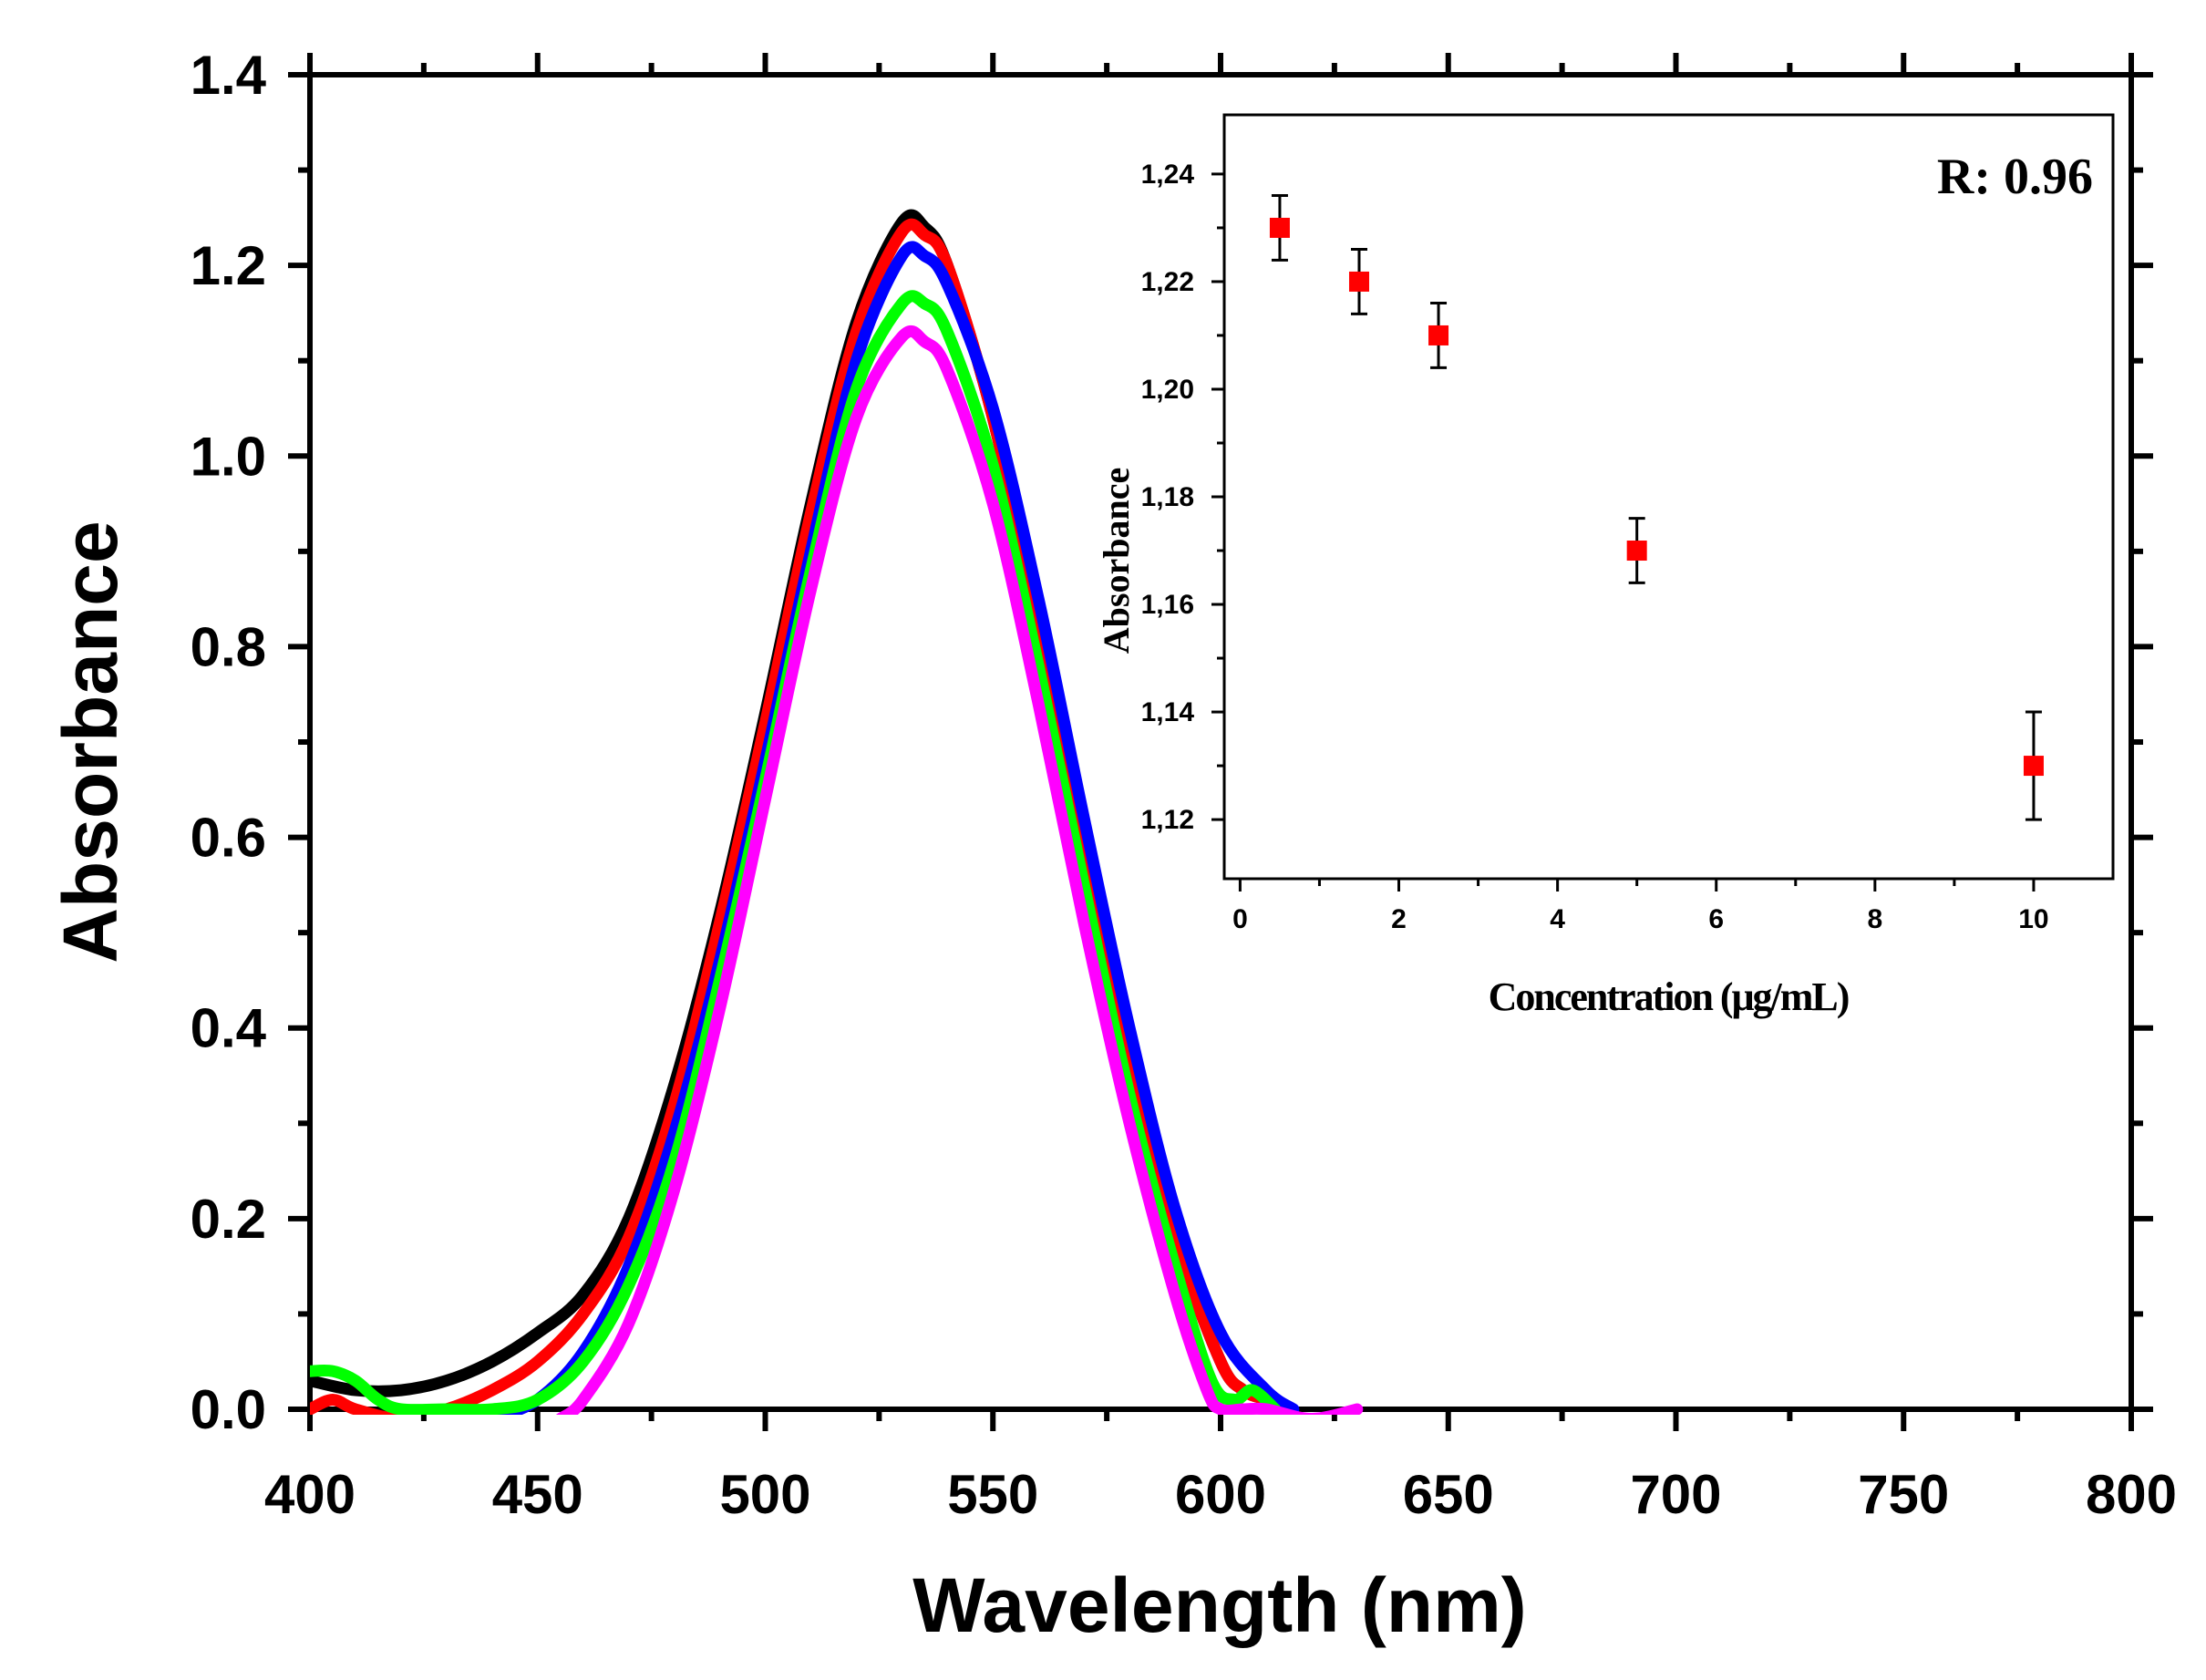 The width and height of the screenshot is (2206, 1680). What do you see at coordinates (764, 1495) in the screenshot?
I see `x-tick-label: 500` at bounding box center [764, 1495].